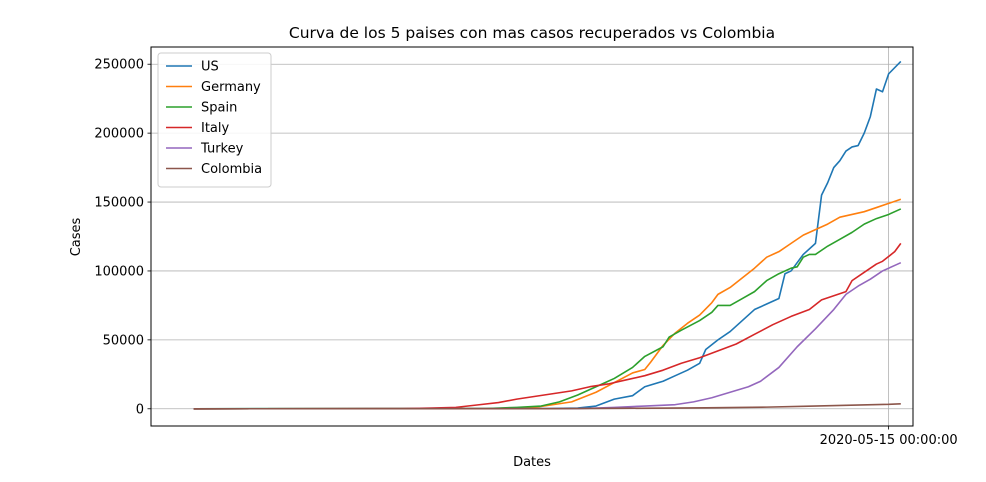  What do you see at coordinates (231, 87) in the screenshot?
I see `legend-label-germany: Germany` at bounding box center [231, 87].